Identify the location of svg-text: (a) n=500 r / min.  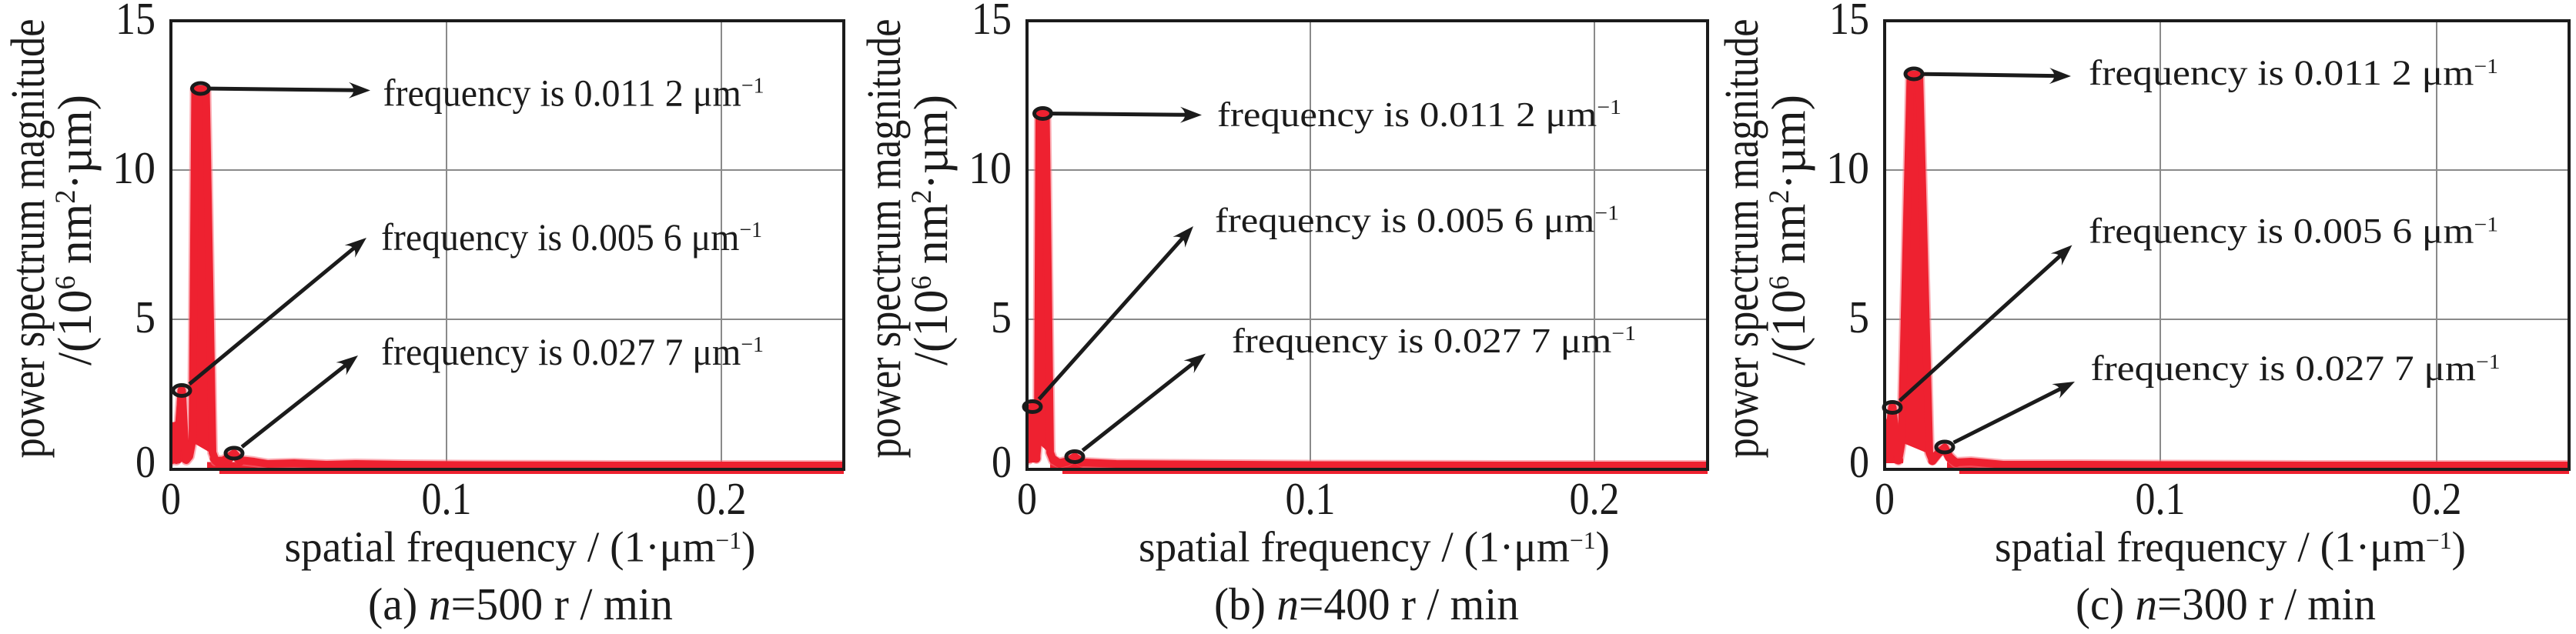
(521, 604).